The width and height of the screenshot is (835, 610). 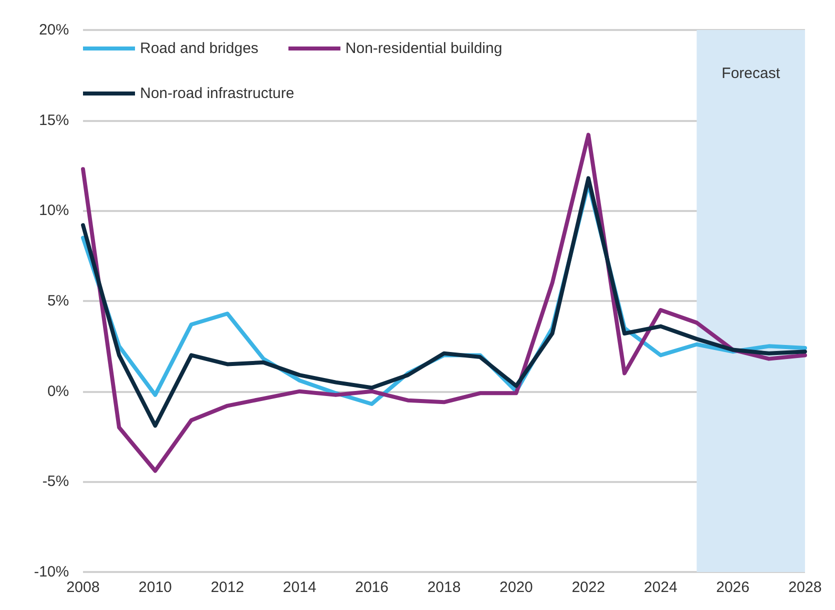 I want to click on x-tick-label: 2020, so click(x=516, y=587).